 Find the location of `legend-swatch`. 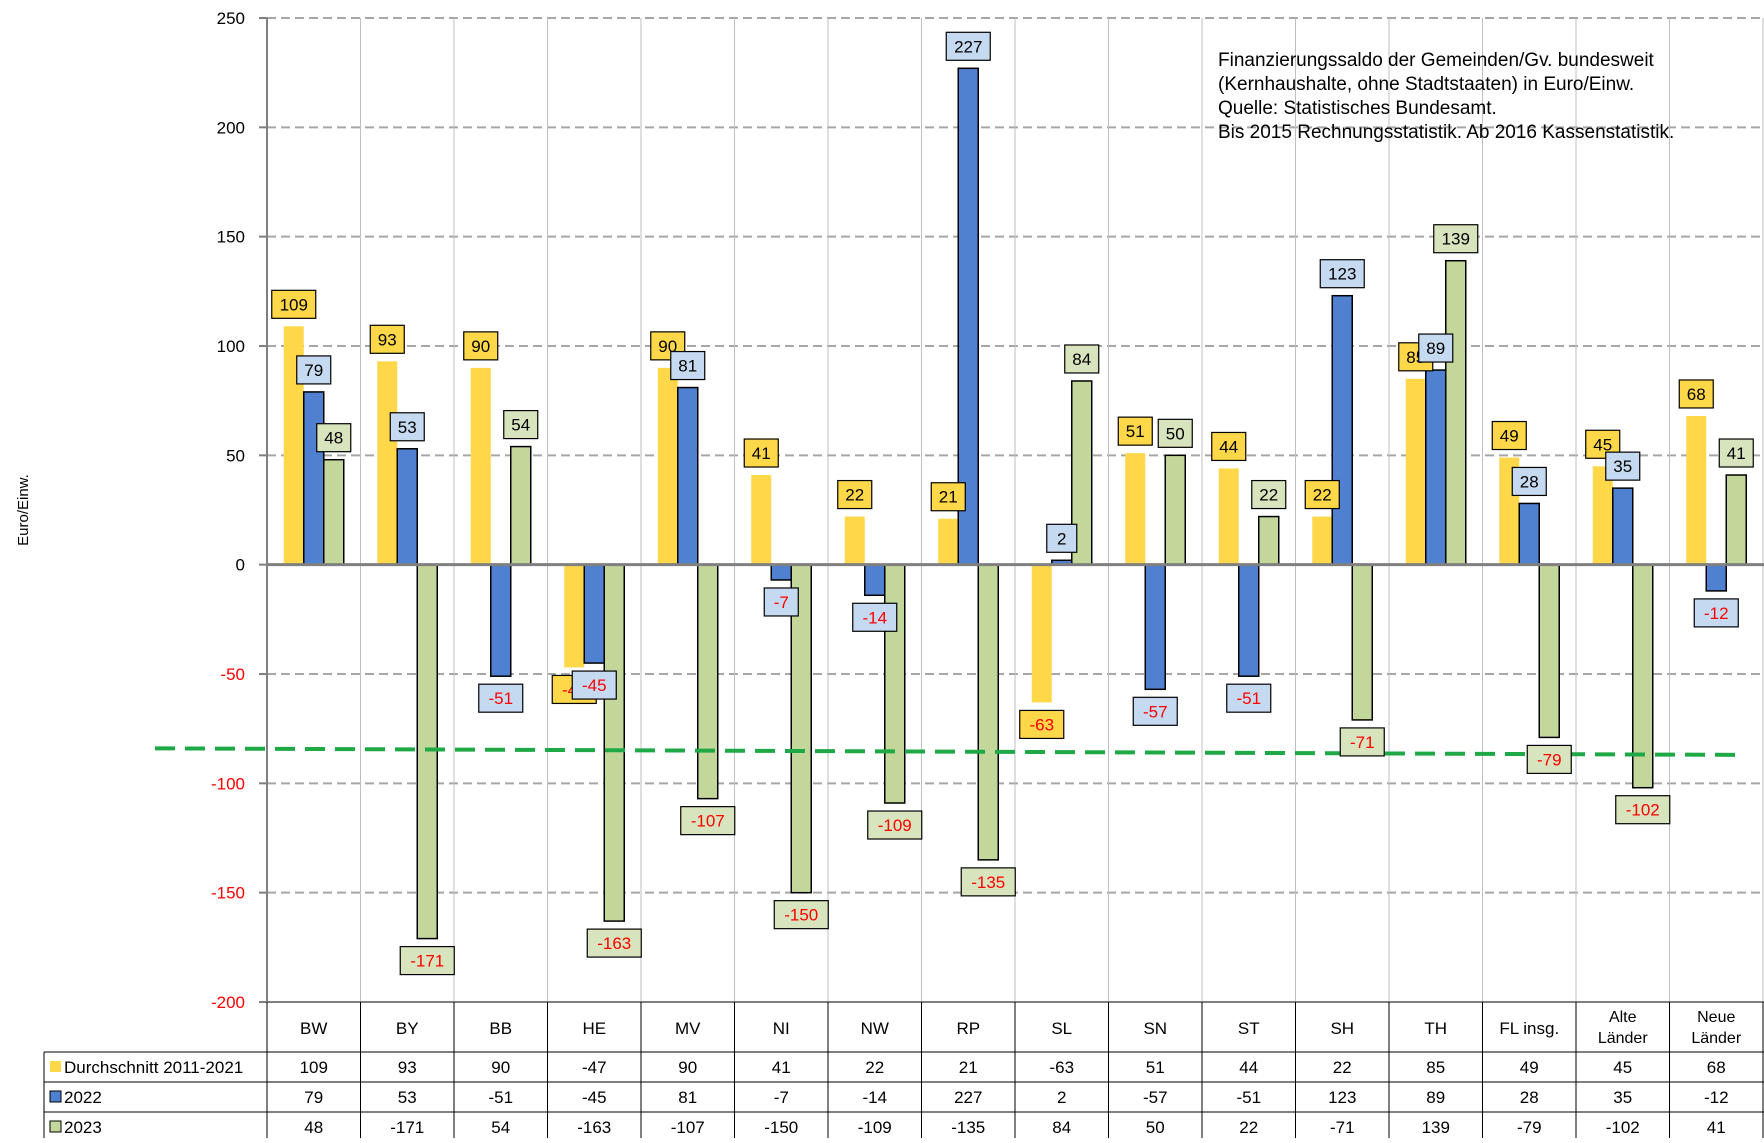

legend-swatch is located at coordinates (55, 1066).